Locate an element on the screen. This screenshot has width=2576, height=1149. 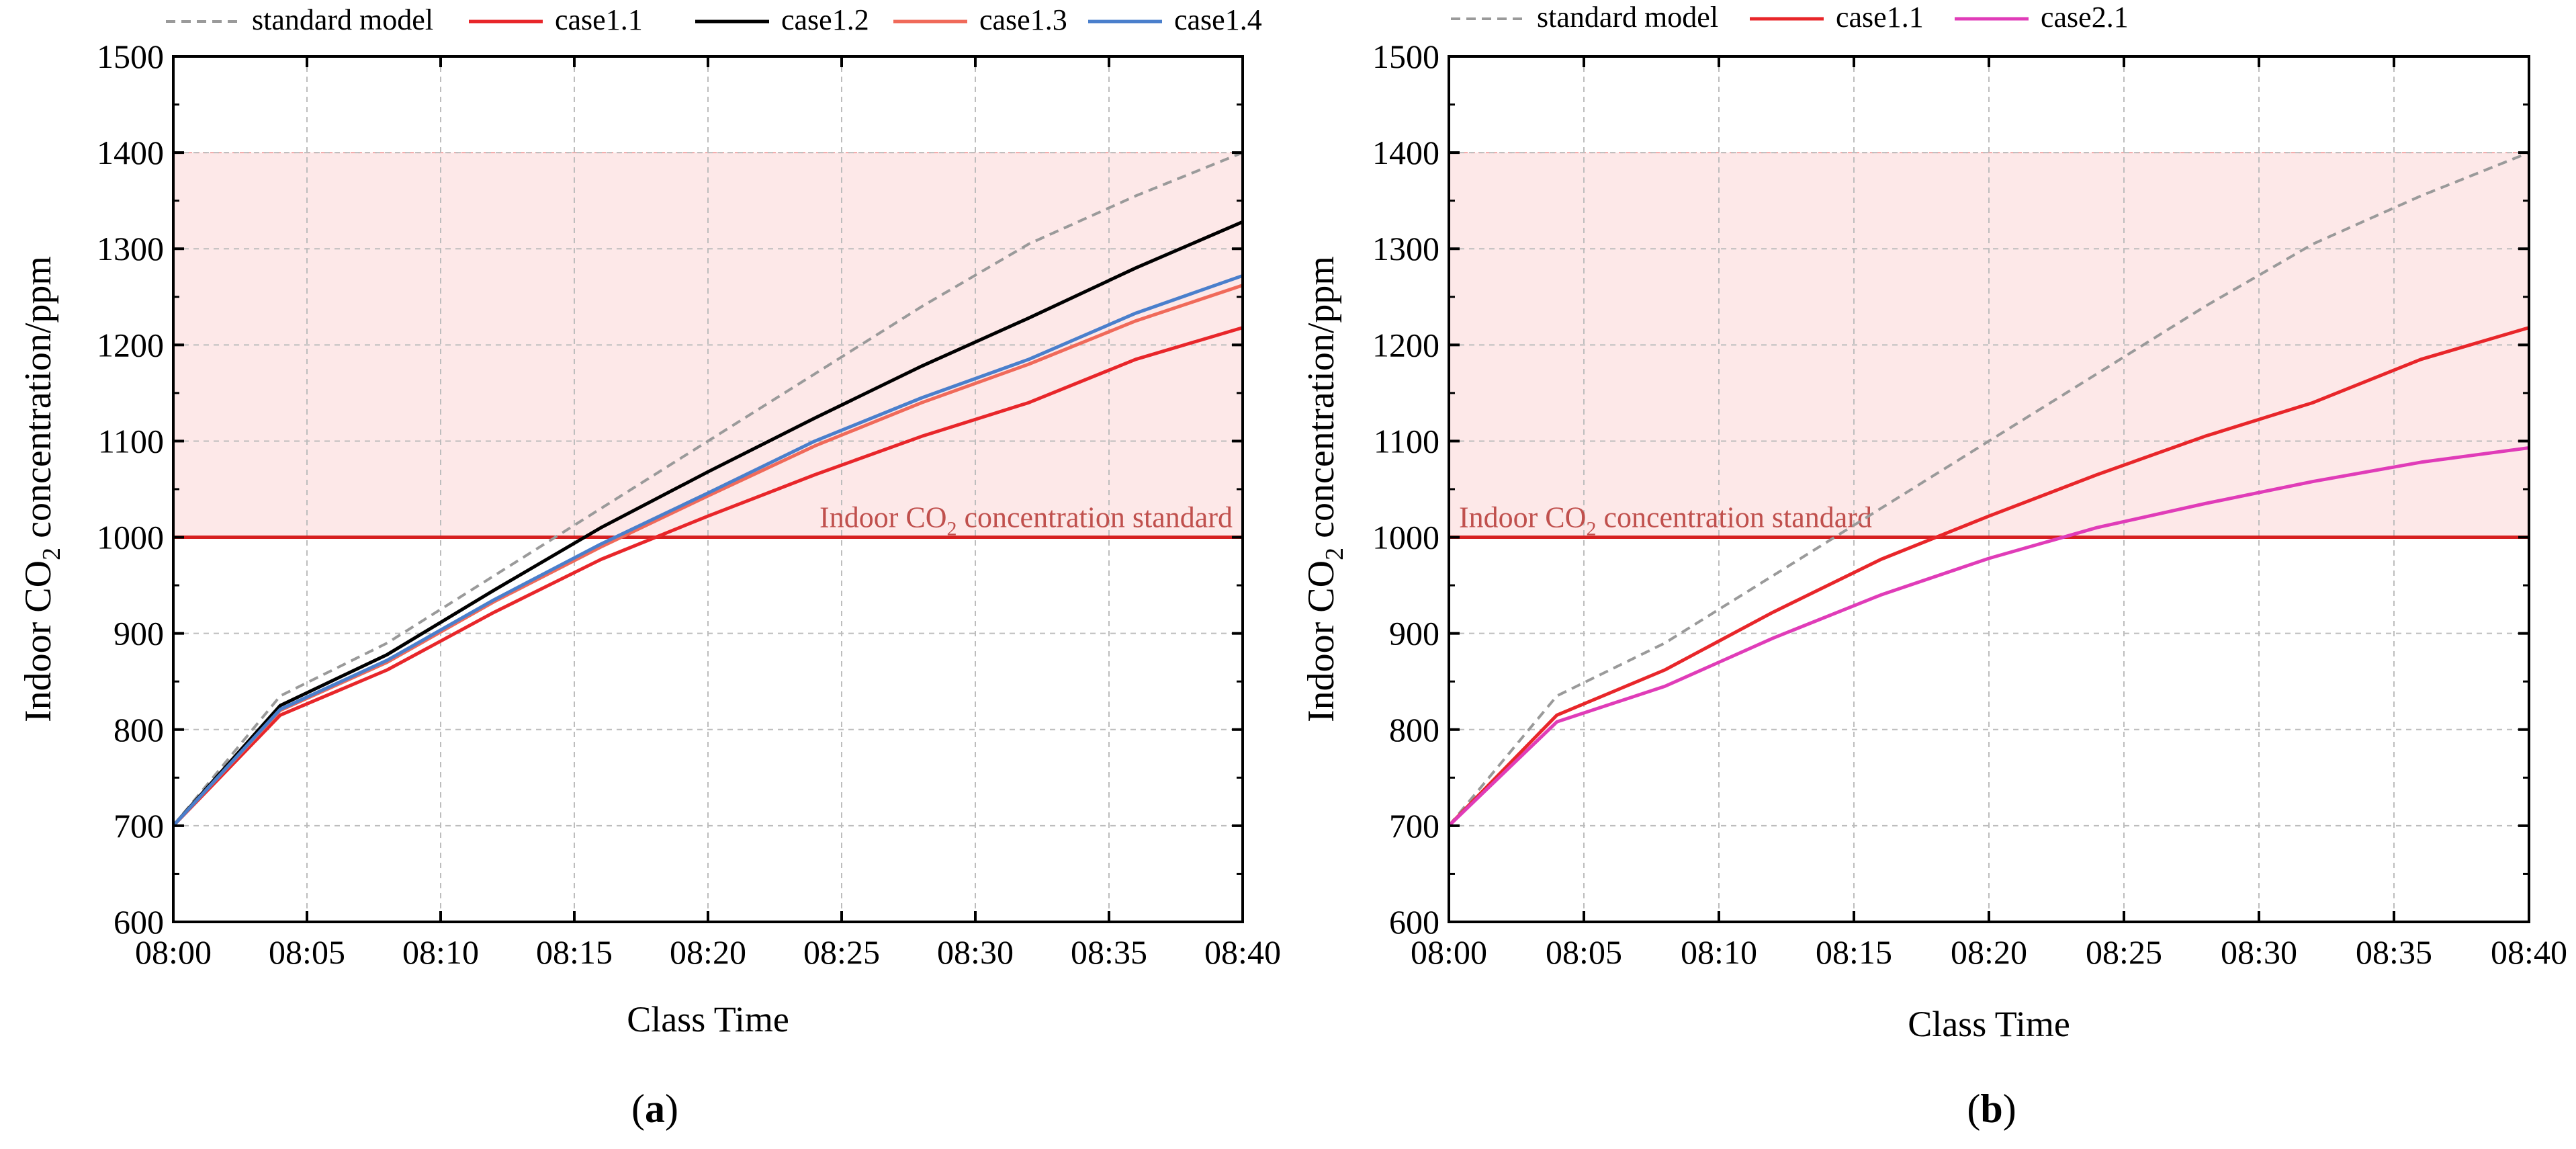
panel-label: (a) is located at coordinates (654, 1109).